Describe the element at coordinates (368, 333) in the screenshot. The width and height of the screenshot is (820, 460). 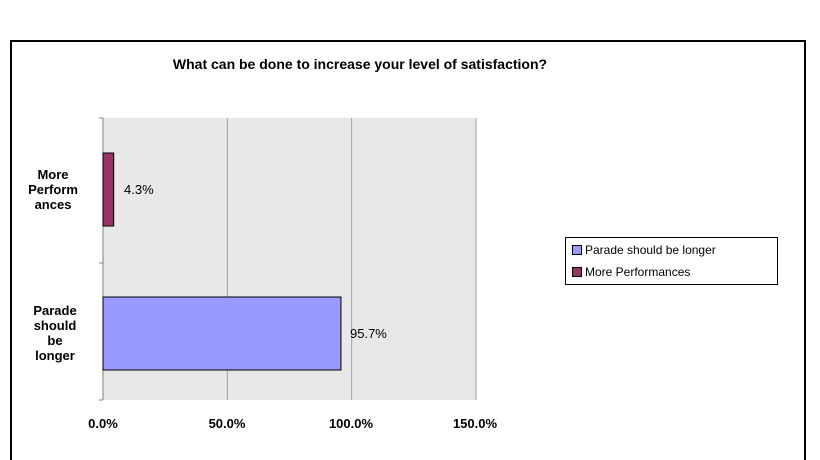
I see `value-label-parade-should-be-longer: 95.7%` at that location.